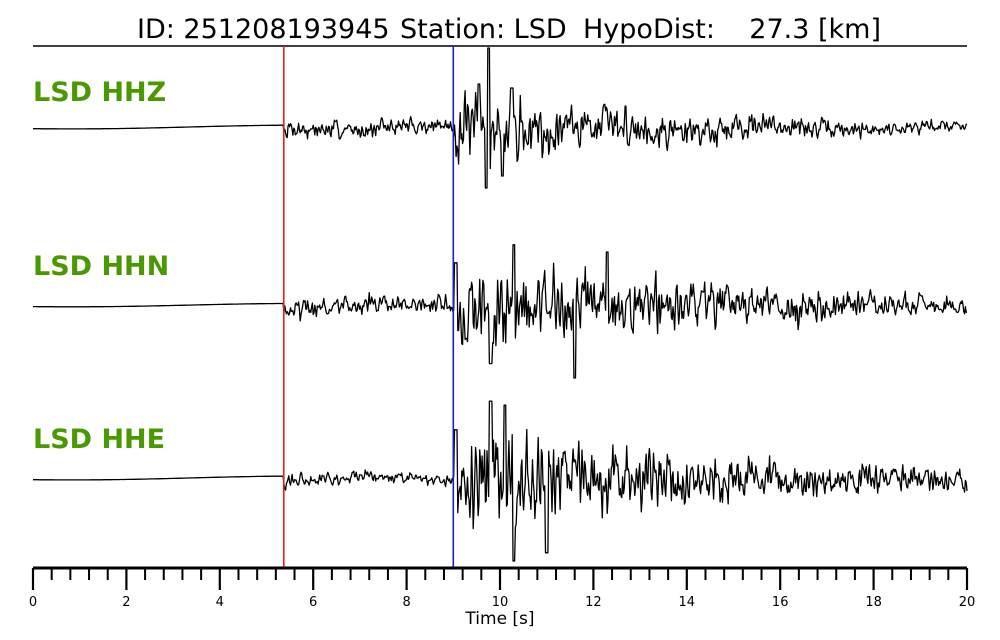 This screenshot has width=1000, height=640. Describe the element at coordinates (99, 439) in the screenshot. I see `trace-label-hhe: LSD HHE` at that location.